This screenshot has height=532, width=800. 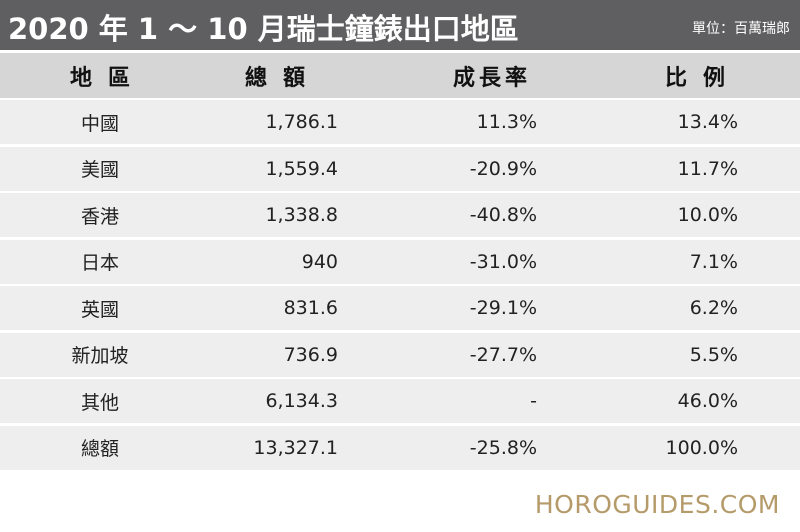 I want to click on header-growth: 成長率, so click(x=491, y=78).